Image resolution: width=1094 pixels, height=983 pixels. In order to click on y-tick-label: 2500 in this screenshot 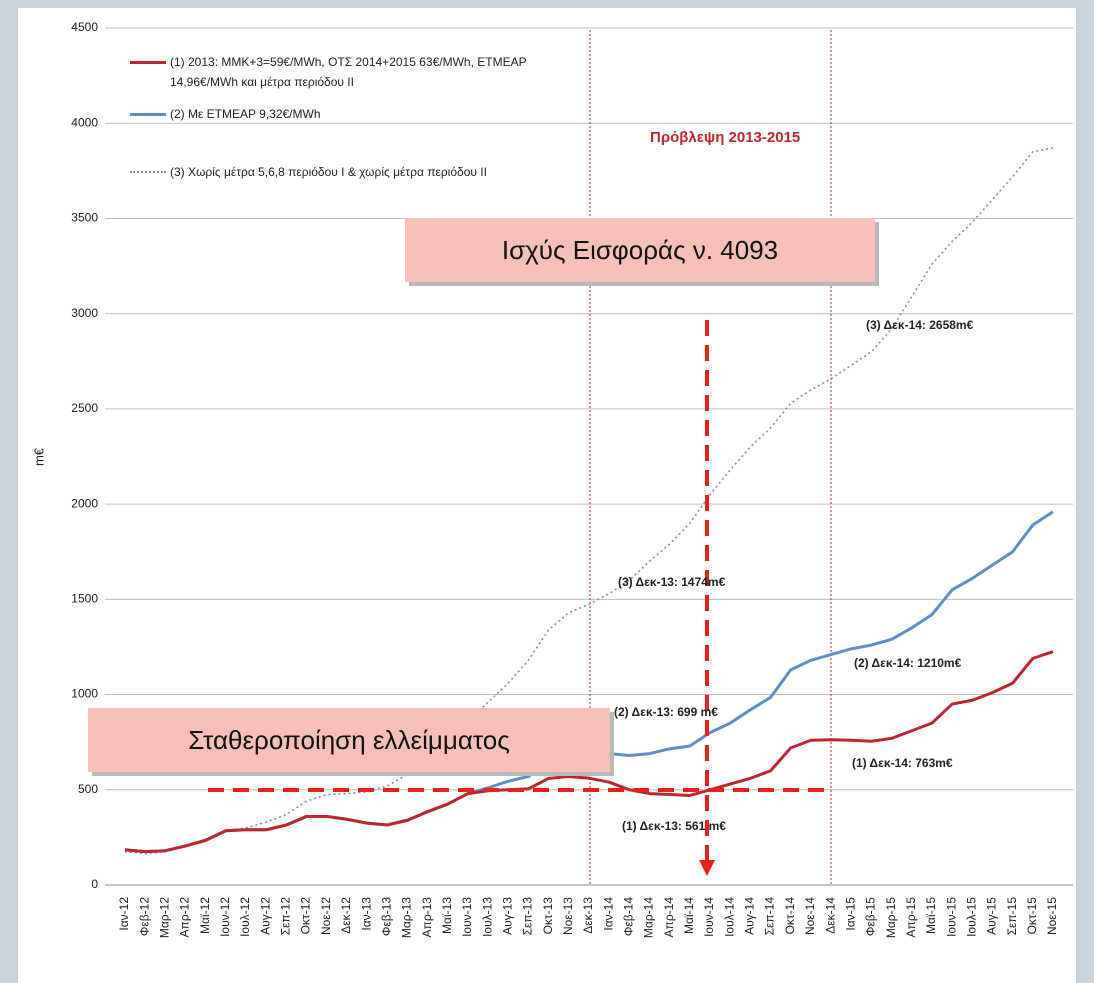, I will do `click(84, 408)`.